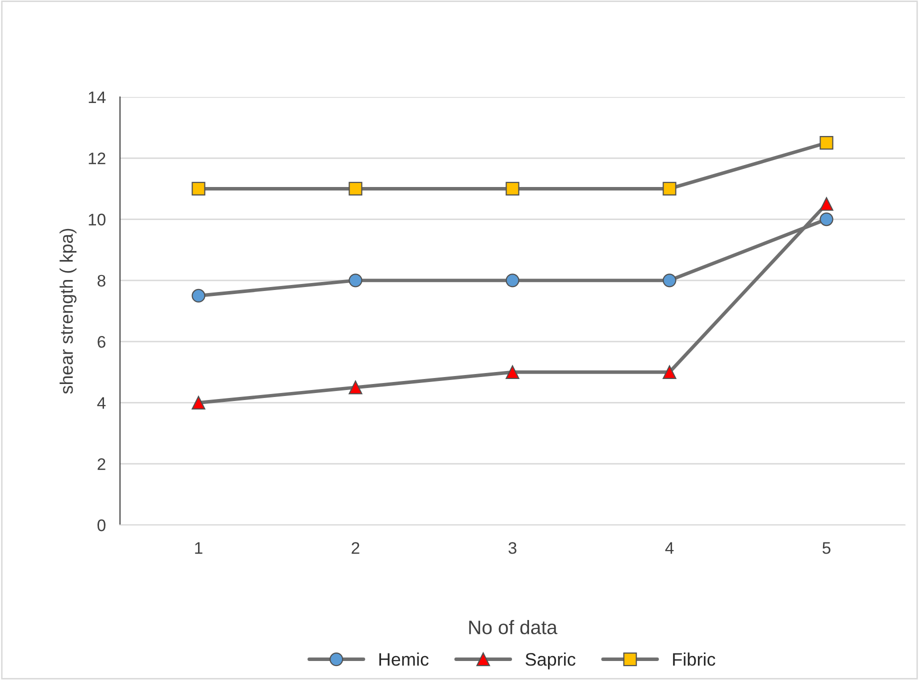 The width and height of the screenshot is (919, 680). Describe the element at coordinates (68, 311) in the screenshot. I see `y-axis-title: shear strength ( kpa)` at that location.